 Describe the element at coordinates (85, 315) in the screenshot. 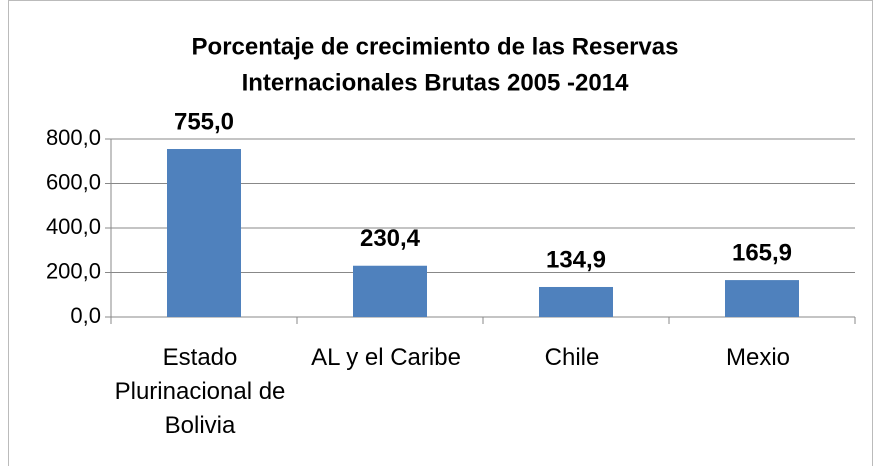

I see `y-tick-label: 0,0` at that location.